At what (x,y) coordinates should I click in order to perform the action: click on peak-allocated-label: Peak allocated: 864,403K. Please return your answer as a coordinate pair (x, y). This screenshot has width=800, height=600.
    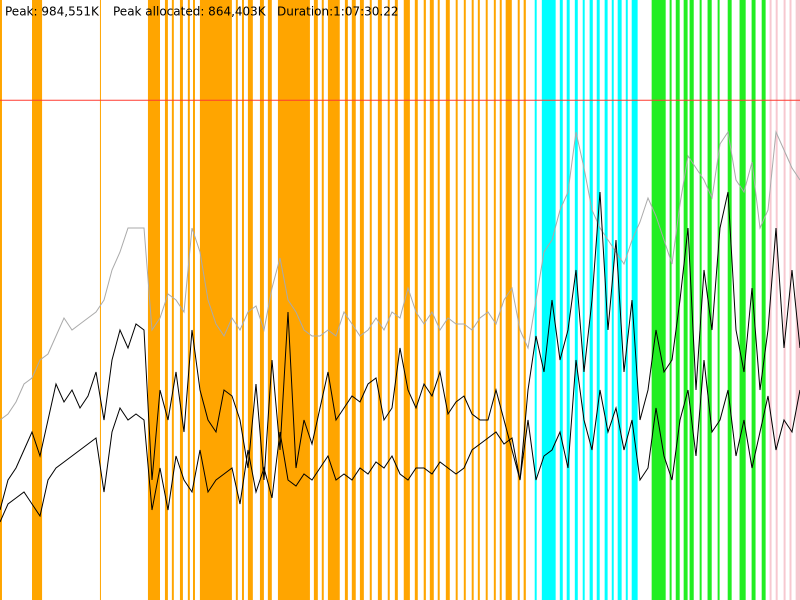
    Looking at the image, I should click on (190, 12).